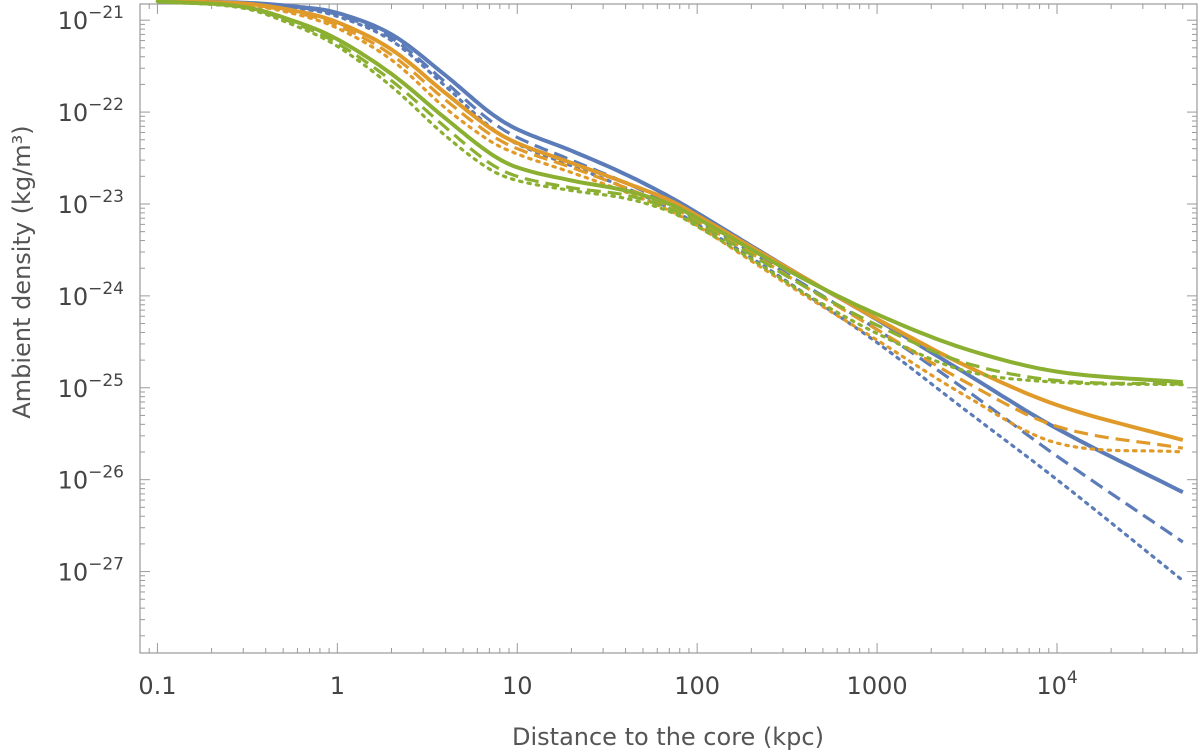 The width and height of the screenshot is (1200, 753). Describe the element at coordinates (337, 686) in the screenshot. I see `x-tick-label: 1` at that location.